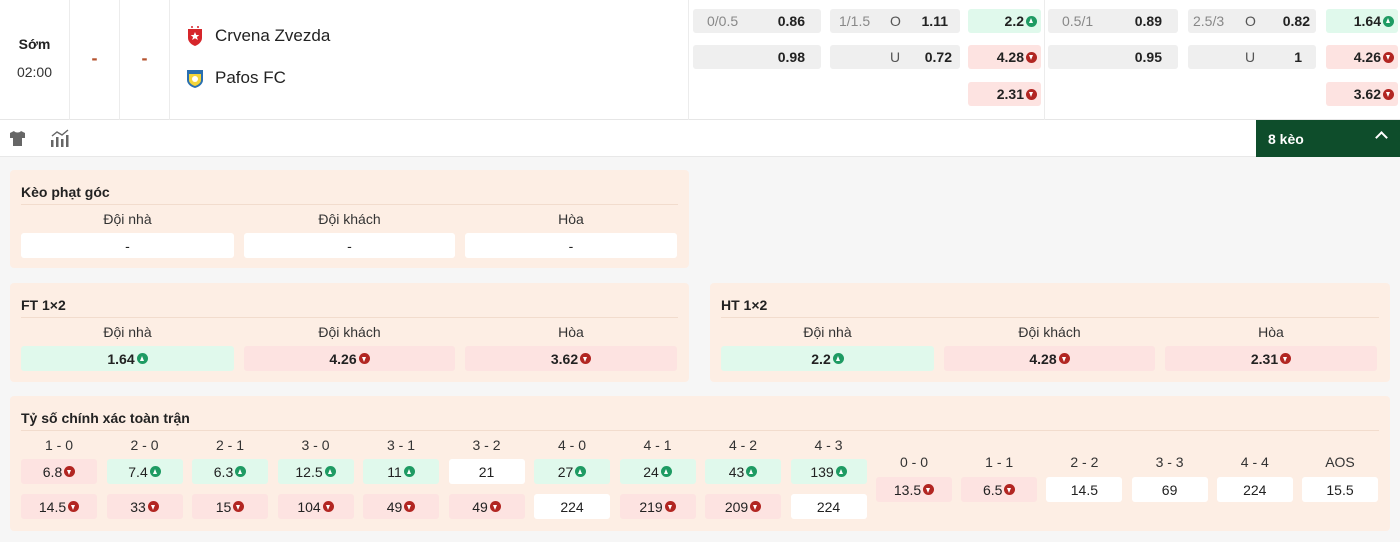  What do you see at coordinates (223, 506) in the screenshot?
I see `odds-value: 15` at bounding box center [223, 506].